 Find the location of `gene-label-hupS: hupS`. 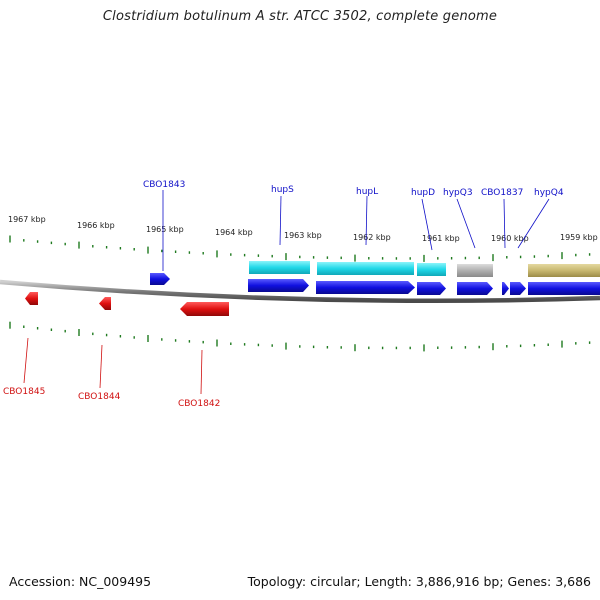

gene-label-hupS: hupS is located at coordinates (282, 190).